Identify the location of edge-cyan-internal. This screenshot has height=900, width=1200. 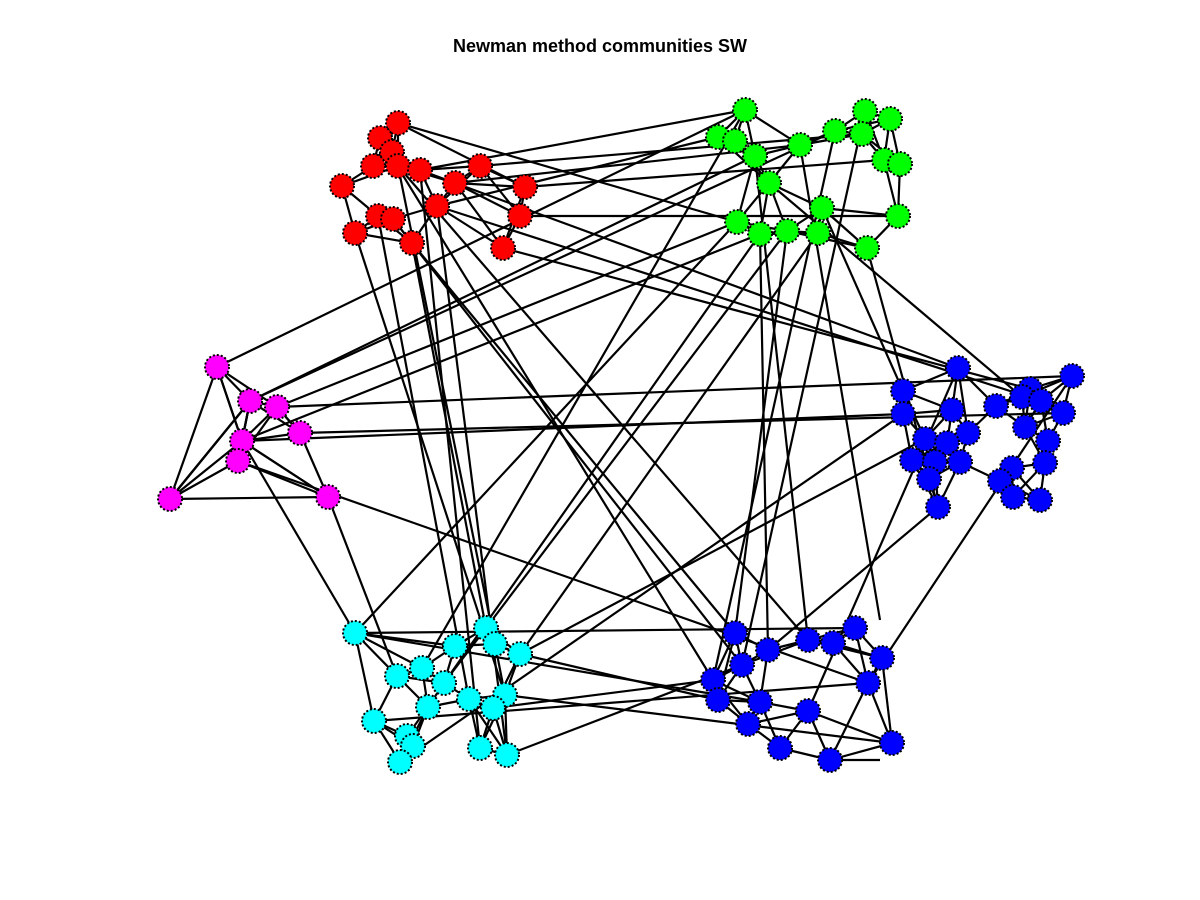
(364, 677).